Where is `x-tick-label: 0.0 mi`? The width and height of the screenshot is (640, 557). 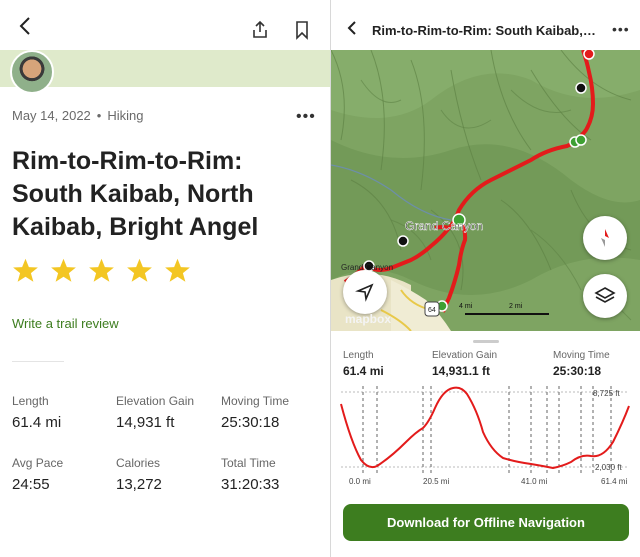 x-tick-label: 0.0 mi is located at coordinates (360, 481).